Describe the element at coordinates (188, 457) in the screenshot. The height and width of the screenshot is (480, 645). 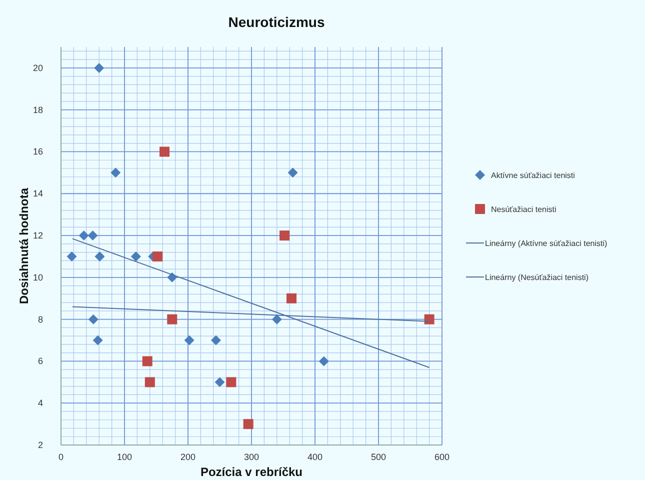
I see `x-tick-label: 200` at that location.